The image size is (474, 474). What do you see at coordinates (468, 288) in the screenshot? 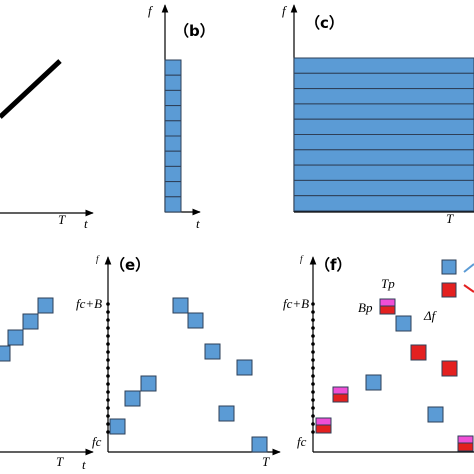
I see `legend-red-line` at bounding box center [468, 288].